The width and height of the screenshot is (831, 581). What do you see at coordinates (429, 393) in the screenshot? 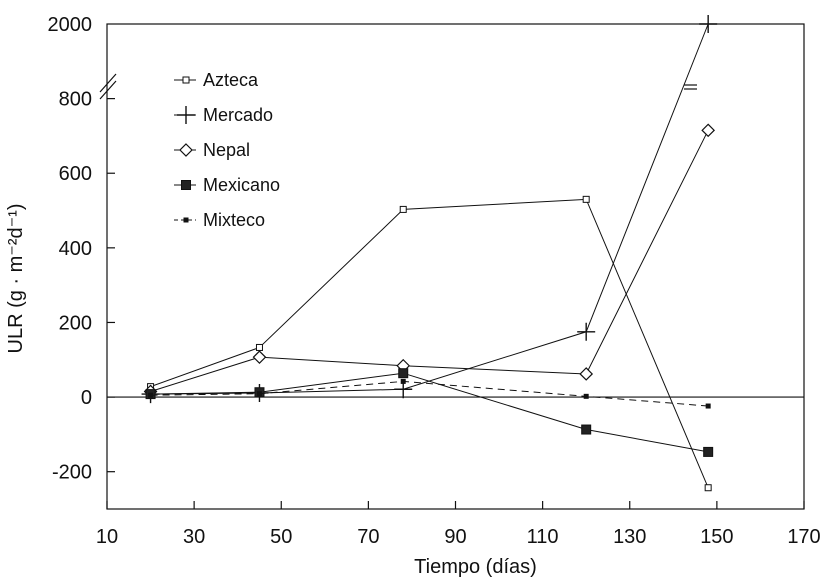
I see `series-mixteco` at bounding box center [429, 393].